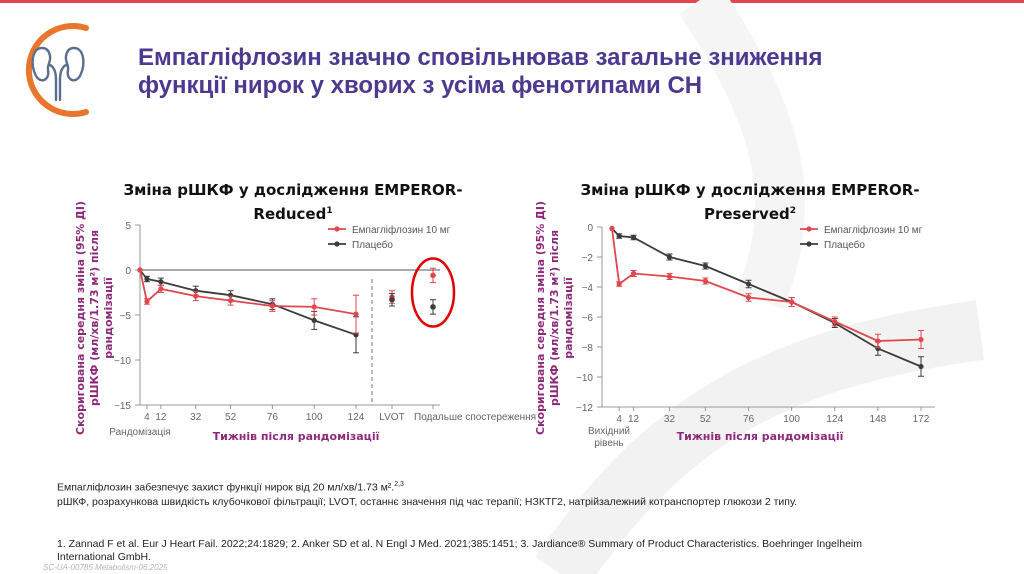 This screenshot has height=574, width=1024. I want to click on chart2-y-tick-label: −8, so click(588, 348).